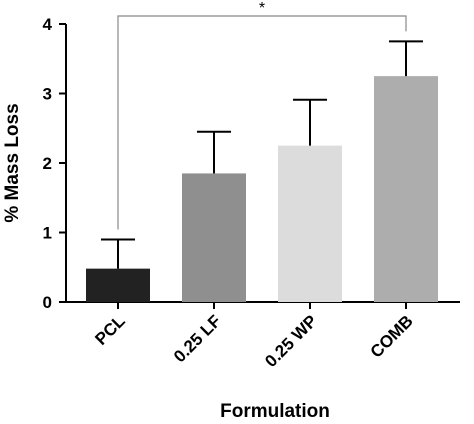  Describe the element at coordinates (197, 338) in the screenshot. I see `x-tick-label: 0.25 LF` at that location.